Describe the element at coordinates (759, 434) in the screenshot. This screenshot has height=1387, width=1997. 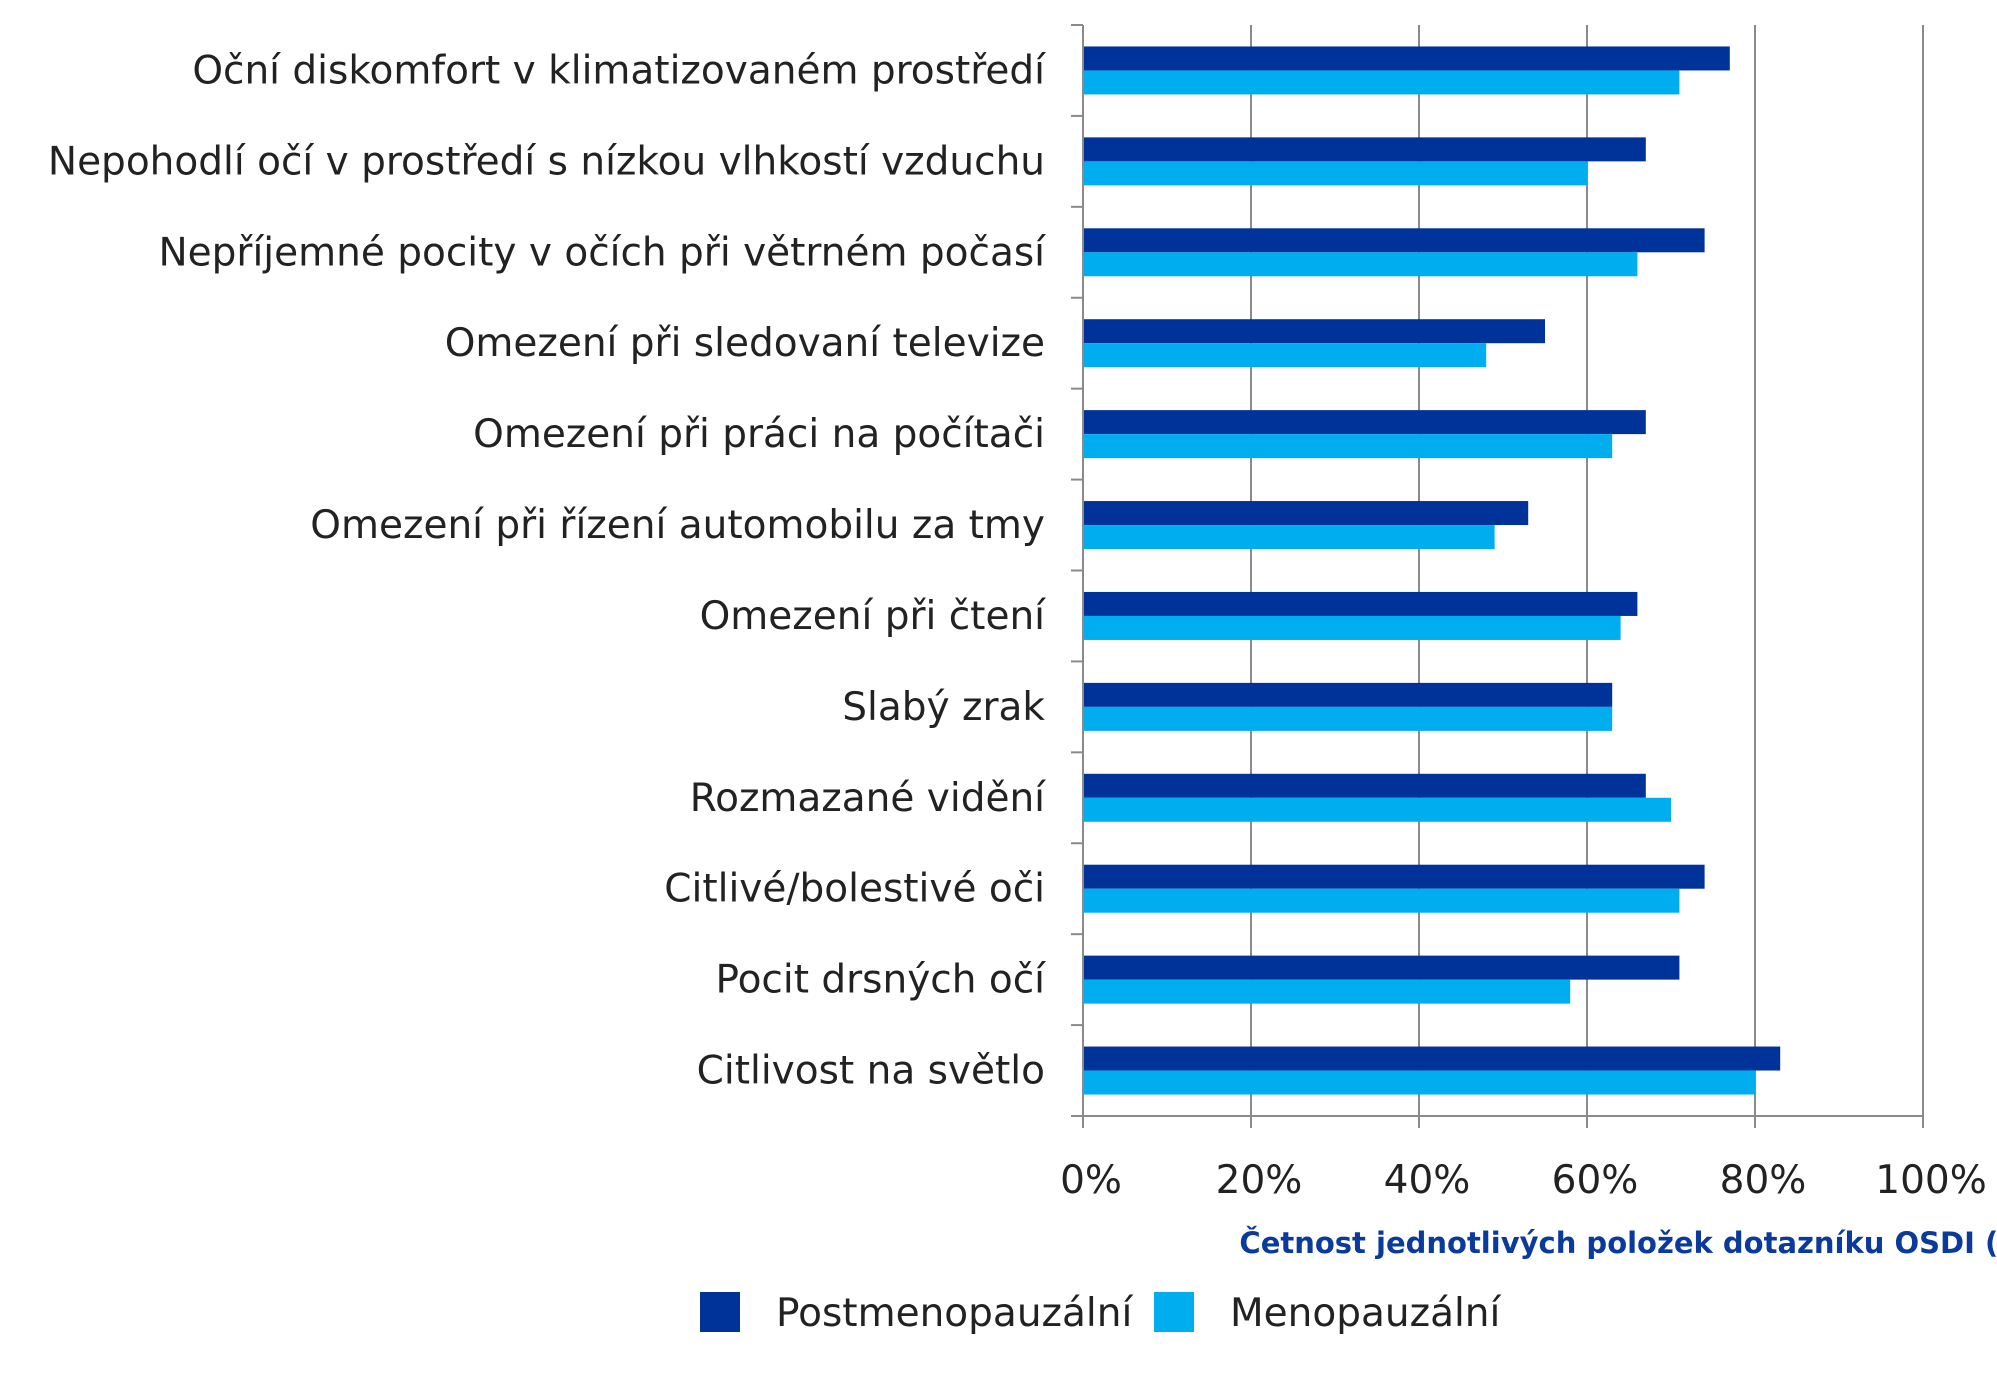
I see `category-label: Omezení při práci na počítači` at that location.